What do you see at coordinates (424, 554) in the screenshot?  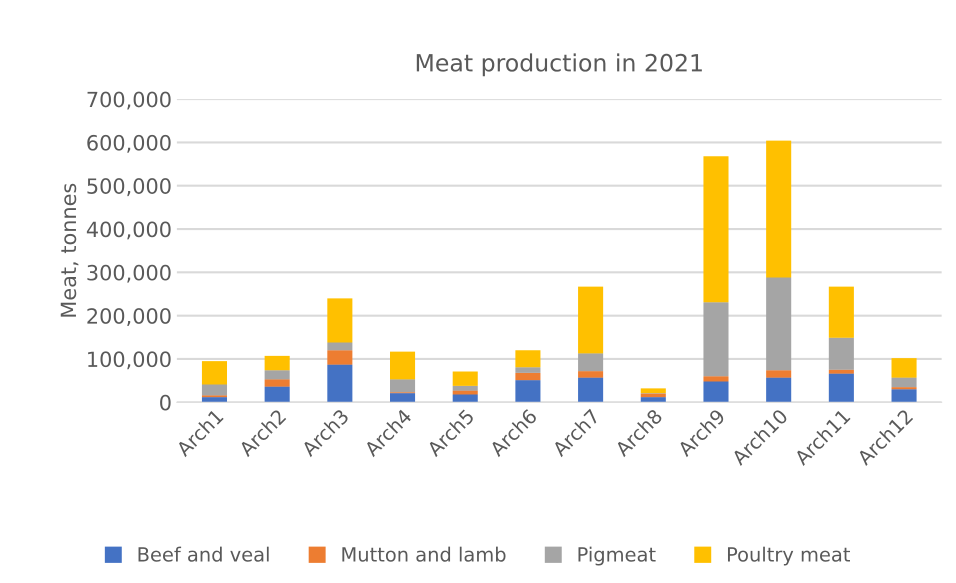 I see `legend-label: Mutton and lamb` at bounding box center [424, 554].